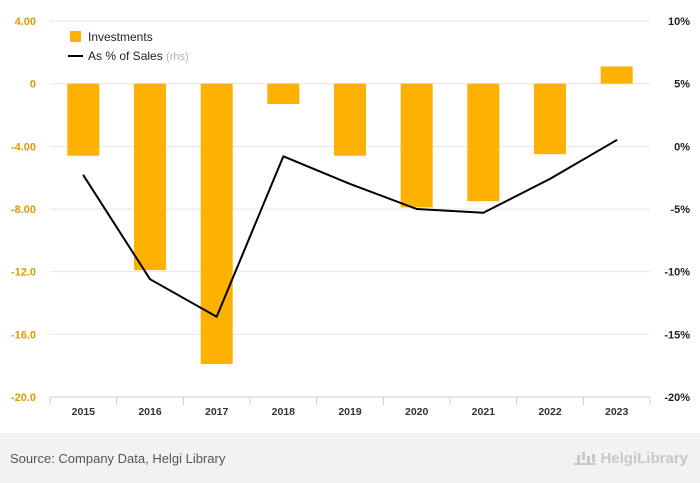 The width and height of the screenshot is (700, 483). Describe the element at coordinates (484, 412) in the screenshot. I see `x-tick-label: 2021` at that location.